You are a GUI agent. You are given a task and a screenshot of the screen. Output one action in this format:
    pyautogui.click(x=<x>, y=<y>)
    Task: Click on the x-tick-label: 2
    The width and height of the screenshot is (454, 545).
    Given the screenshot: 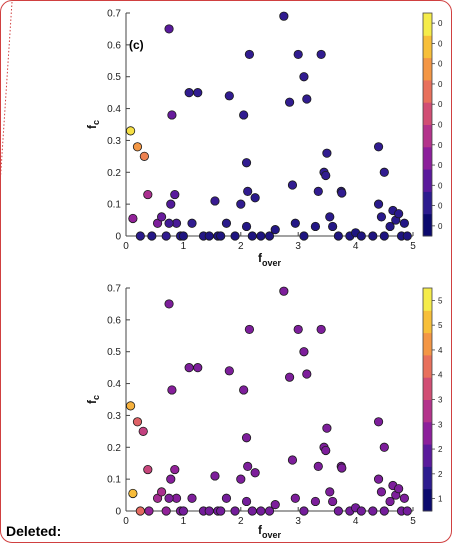 What is the action you would take?
    pyautogui.click(x=241, y=521)
    